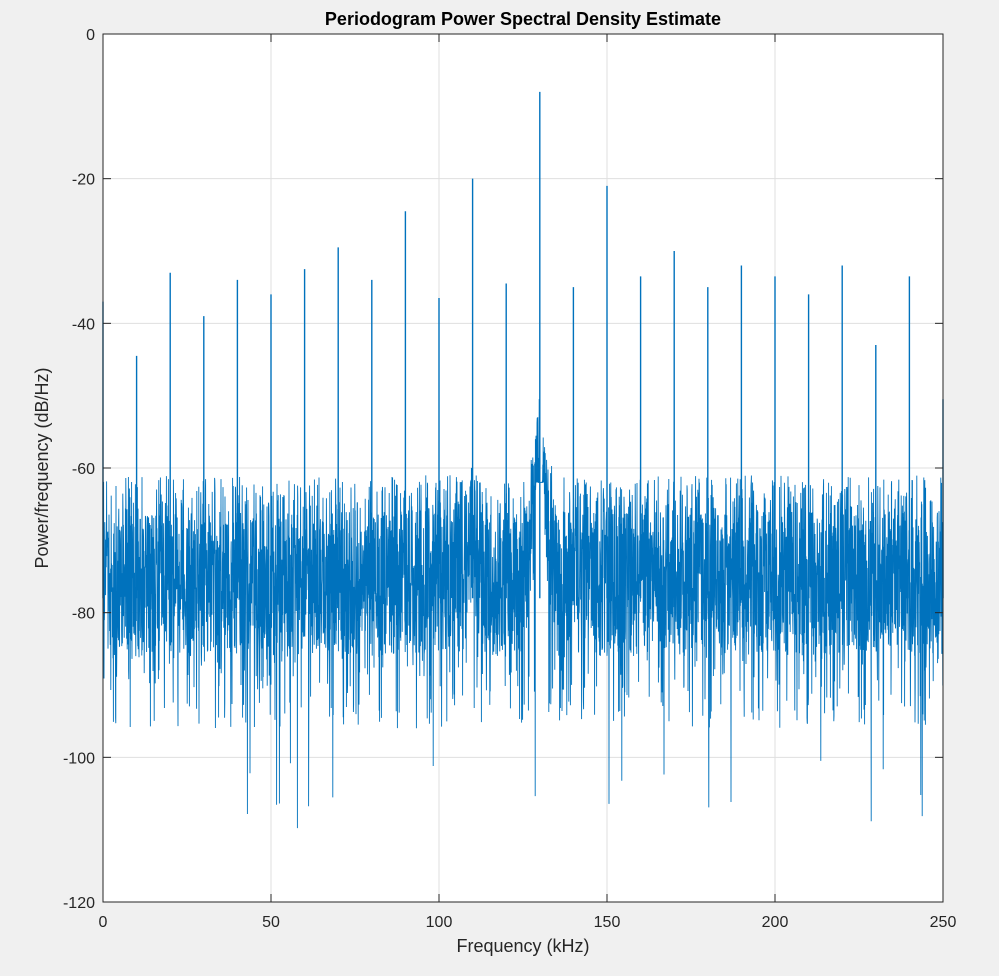  I want to click on y-tick-label: -40, so click(83, 324).